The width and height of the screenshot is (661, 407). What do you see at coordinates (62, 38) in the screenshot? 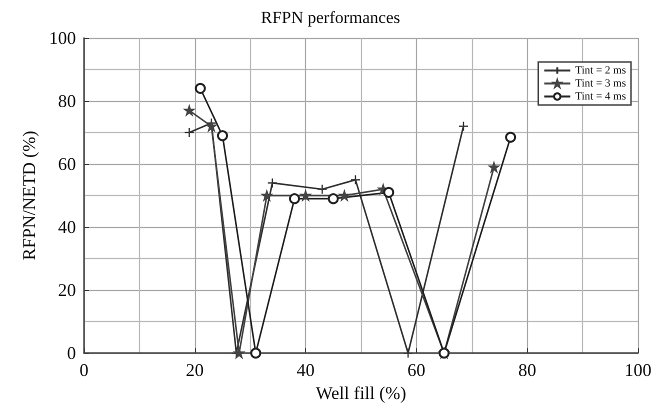
I see `y-tick-label: 100` at bounding box center [62, 38].